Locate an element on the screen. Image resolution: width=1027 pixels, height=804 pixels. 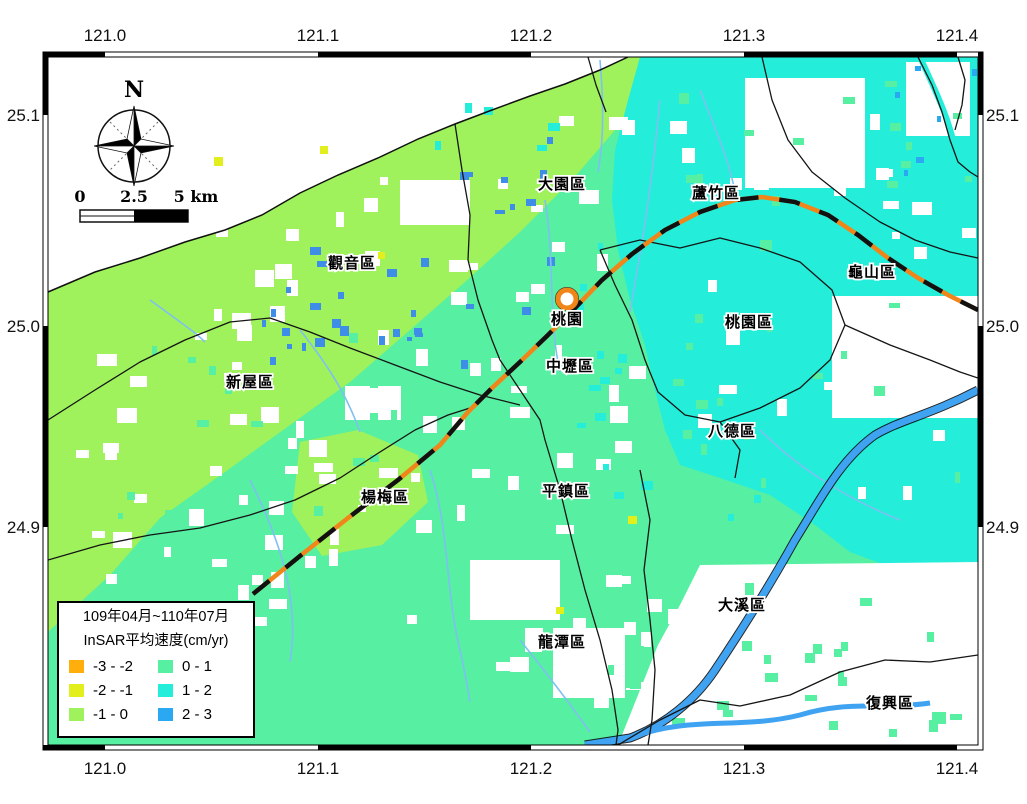
district-label-10: 大溪區 is located at coordinates (742, 605).